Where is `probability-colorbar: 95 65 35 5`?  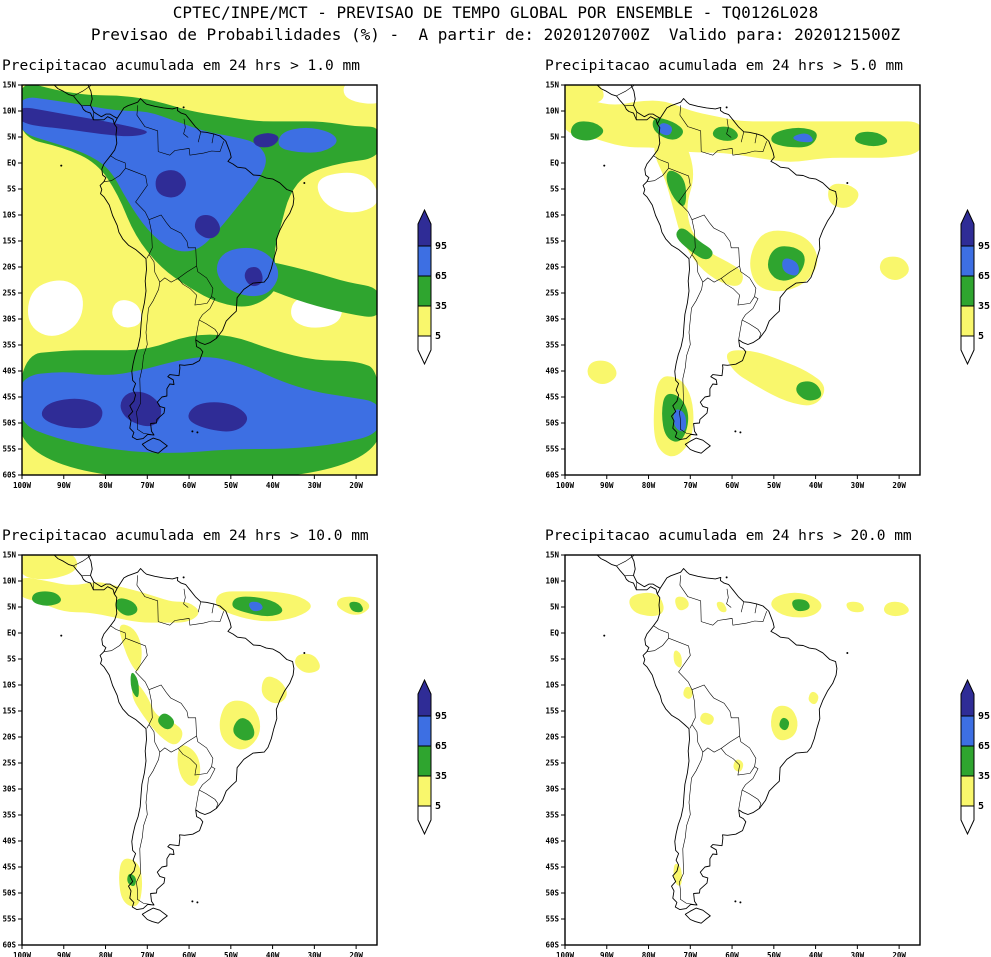 probability-colorbar: 95 65 35 5 is located at coordinates (975, 757).